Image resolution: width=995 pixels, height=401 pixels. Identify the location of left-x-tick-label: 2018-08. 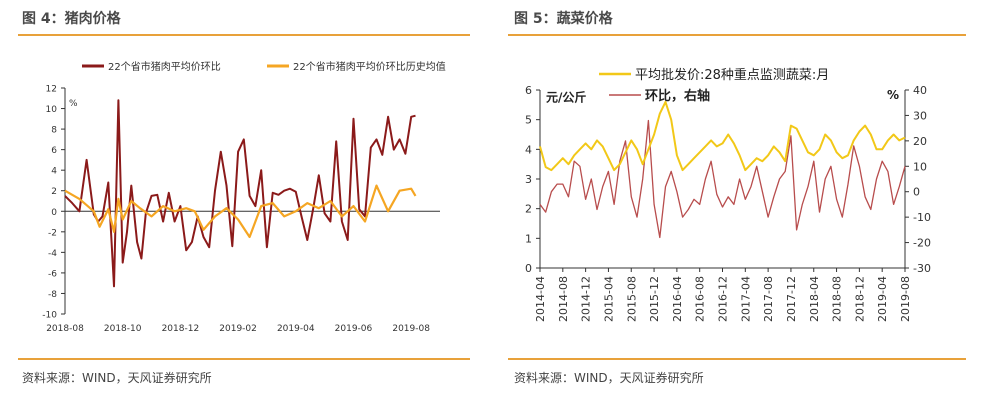
(65, 329).